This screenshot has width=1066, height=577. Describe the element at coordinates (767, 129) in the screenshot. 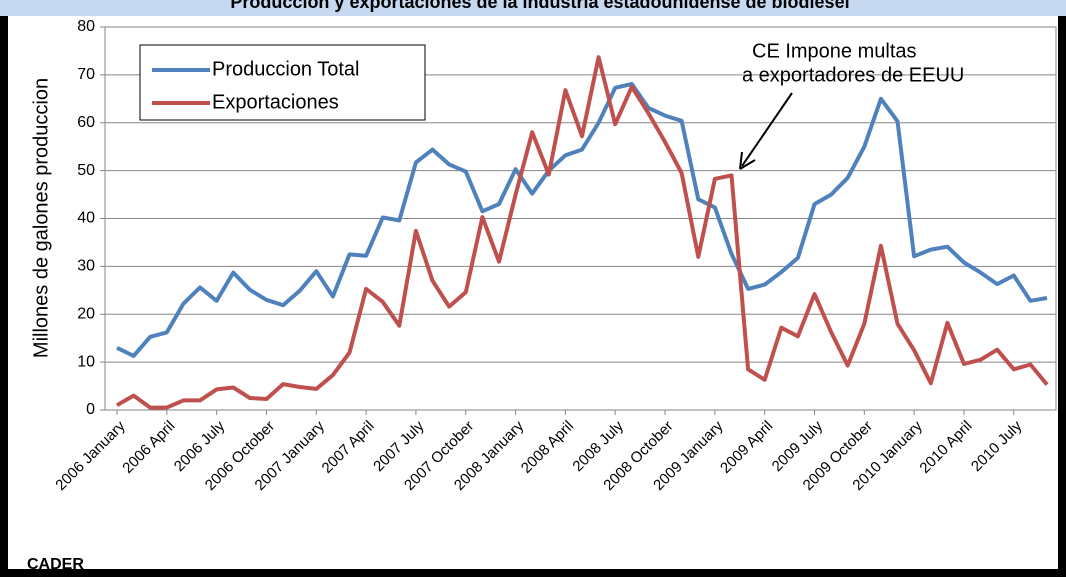

I see `annotation-arrow` at that location.